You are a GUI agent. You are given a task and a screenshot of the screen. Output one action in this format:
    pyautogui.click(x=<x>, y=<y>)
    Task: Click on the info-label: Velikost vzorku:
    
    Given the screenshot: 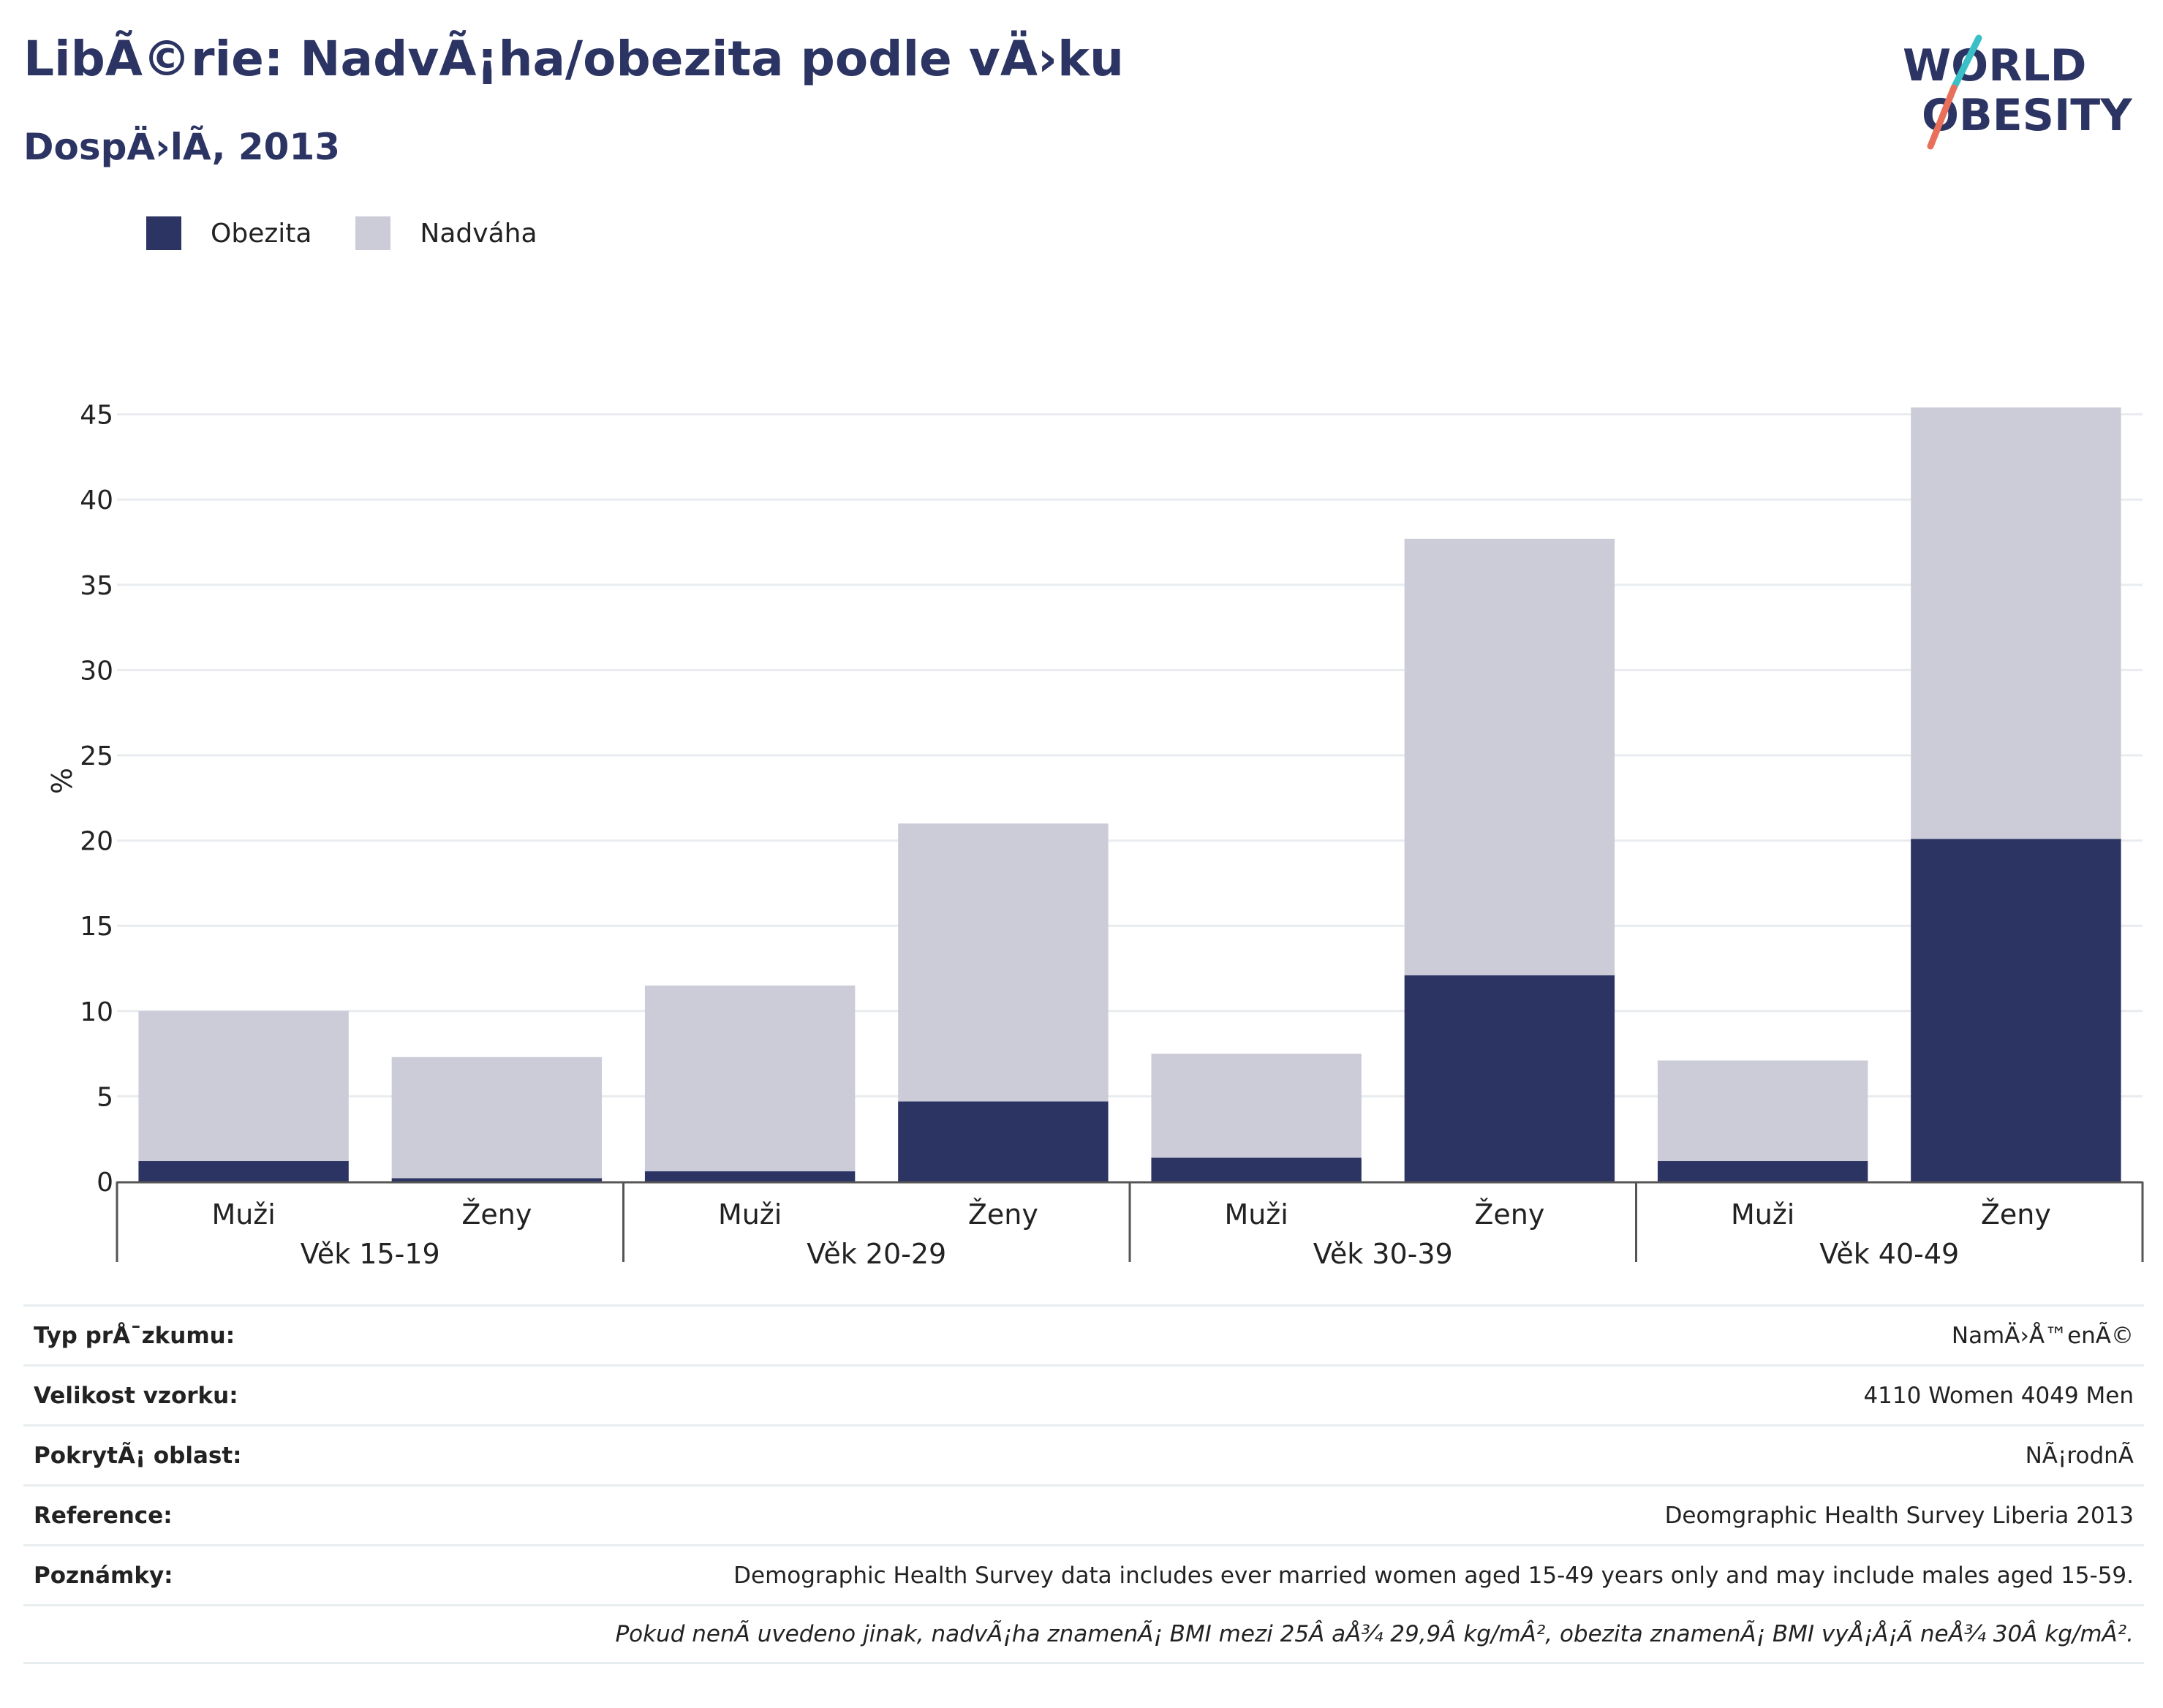 What is the action you would take?
    pyautogui.click(x=136, y=1395)
    